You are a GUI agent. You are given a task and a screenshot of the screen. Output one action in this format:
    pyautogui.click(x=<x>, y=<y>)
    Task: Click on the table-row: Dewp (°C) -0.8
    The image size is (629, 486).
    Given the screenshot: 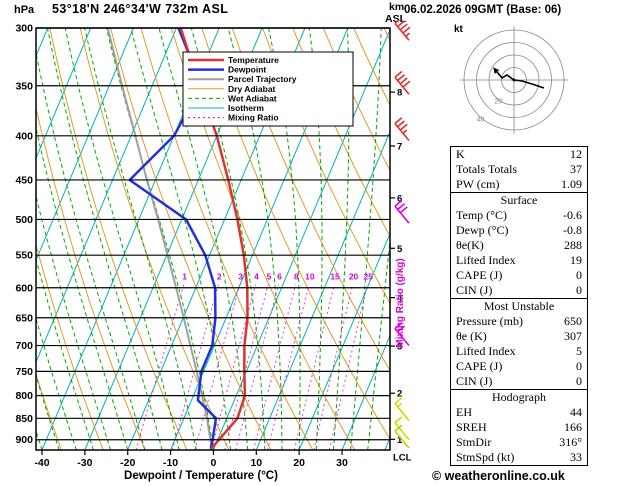 What is the action you would take?
    pyautogui.click(x=519, y=230)
    